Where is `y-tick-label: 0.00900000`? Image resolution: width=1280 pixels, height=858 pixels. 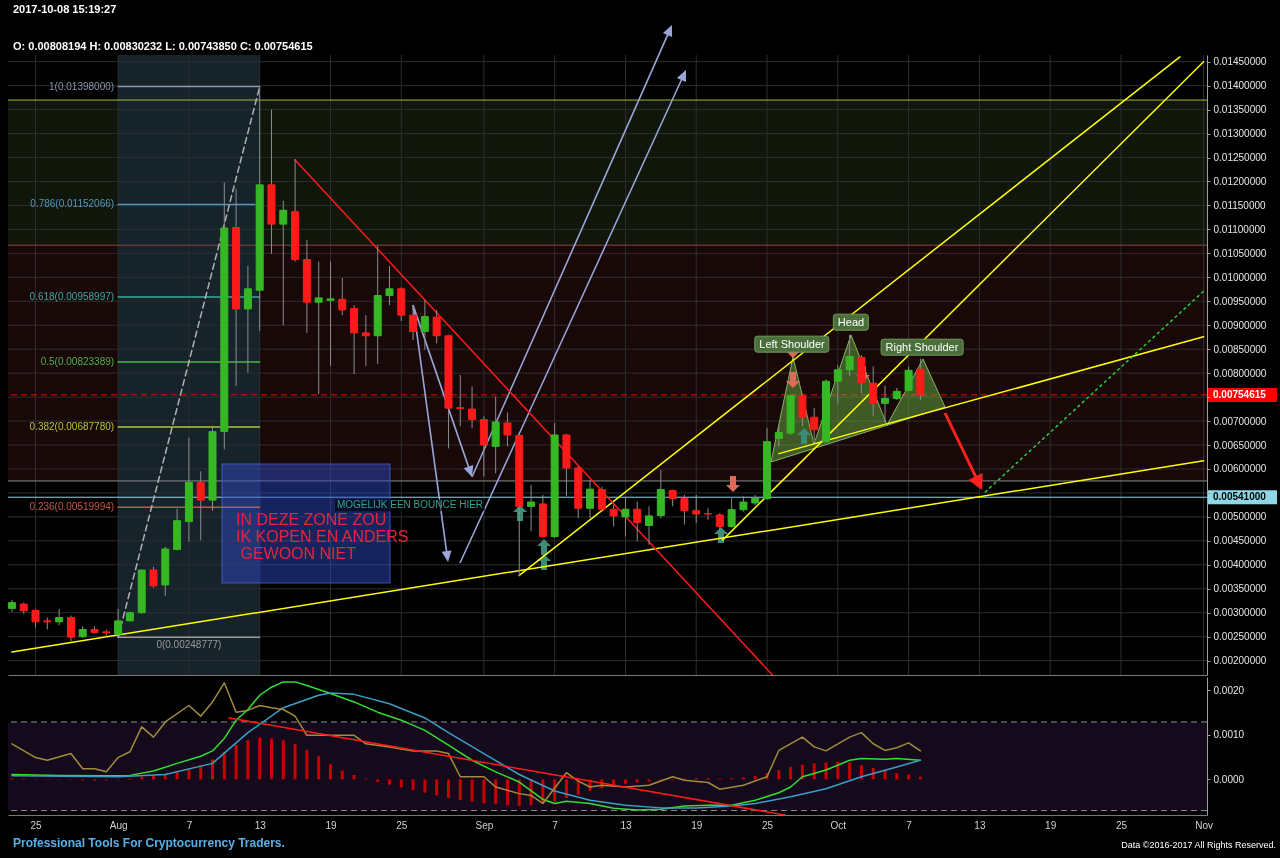
y-tick-label: 0.00900000 is located at coordinates (1240, 325).